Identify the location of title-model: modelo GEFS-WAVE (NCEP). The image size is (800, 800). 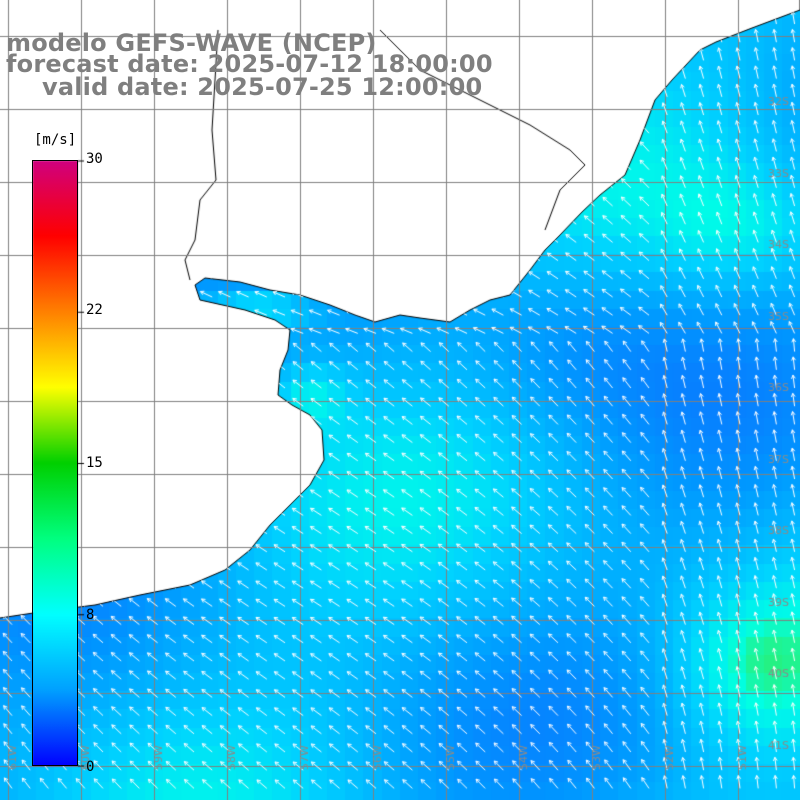
(191, 43).